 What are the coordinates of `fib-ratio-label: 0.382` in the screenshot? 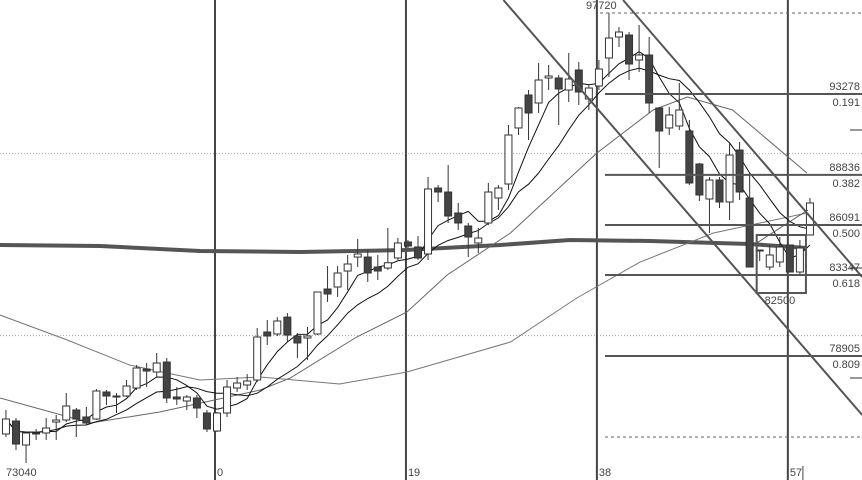 It's located at (846, 184).